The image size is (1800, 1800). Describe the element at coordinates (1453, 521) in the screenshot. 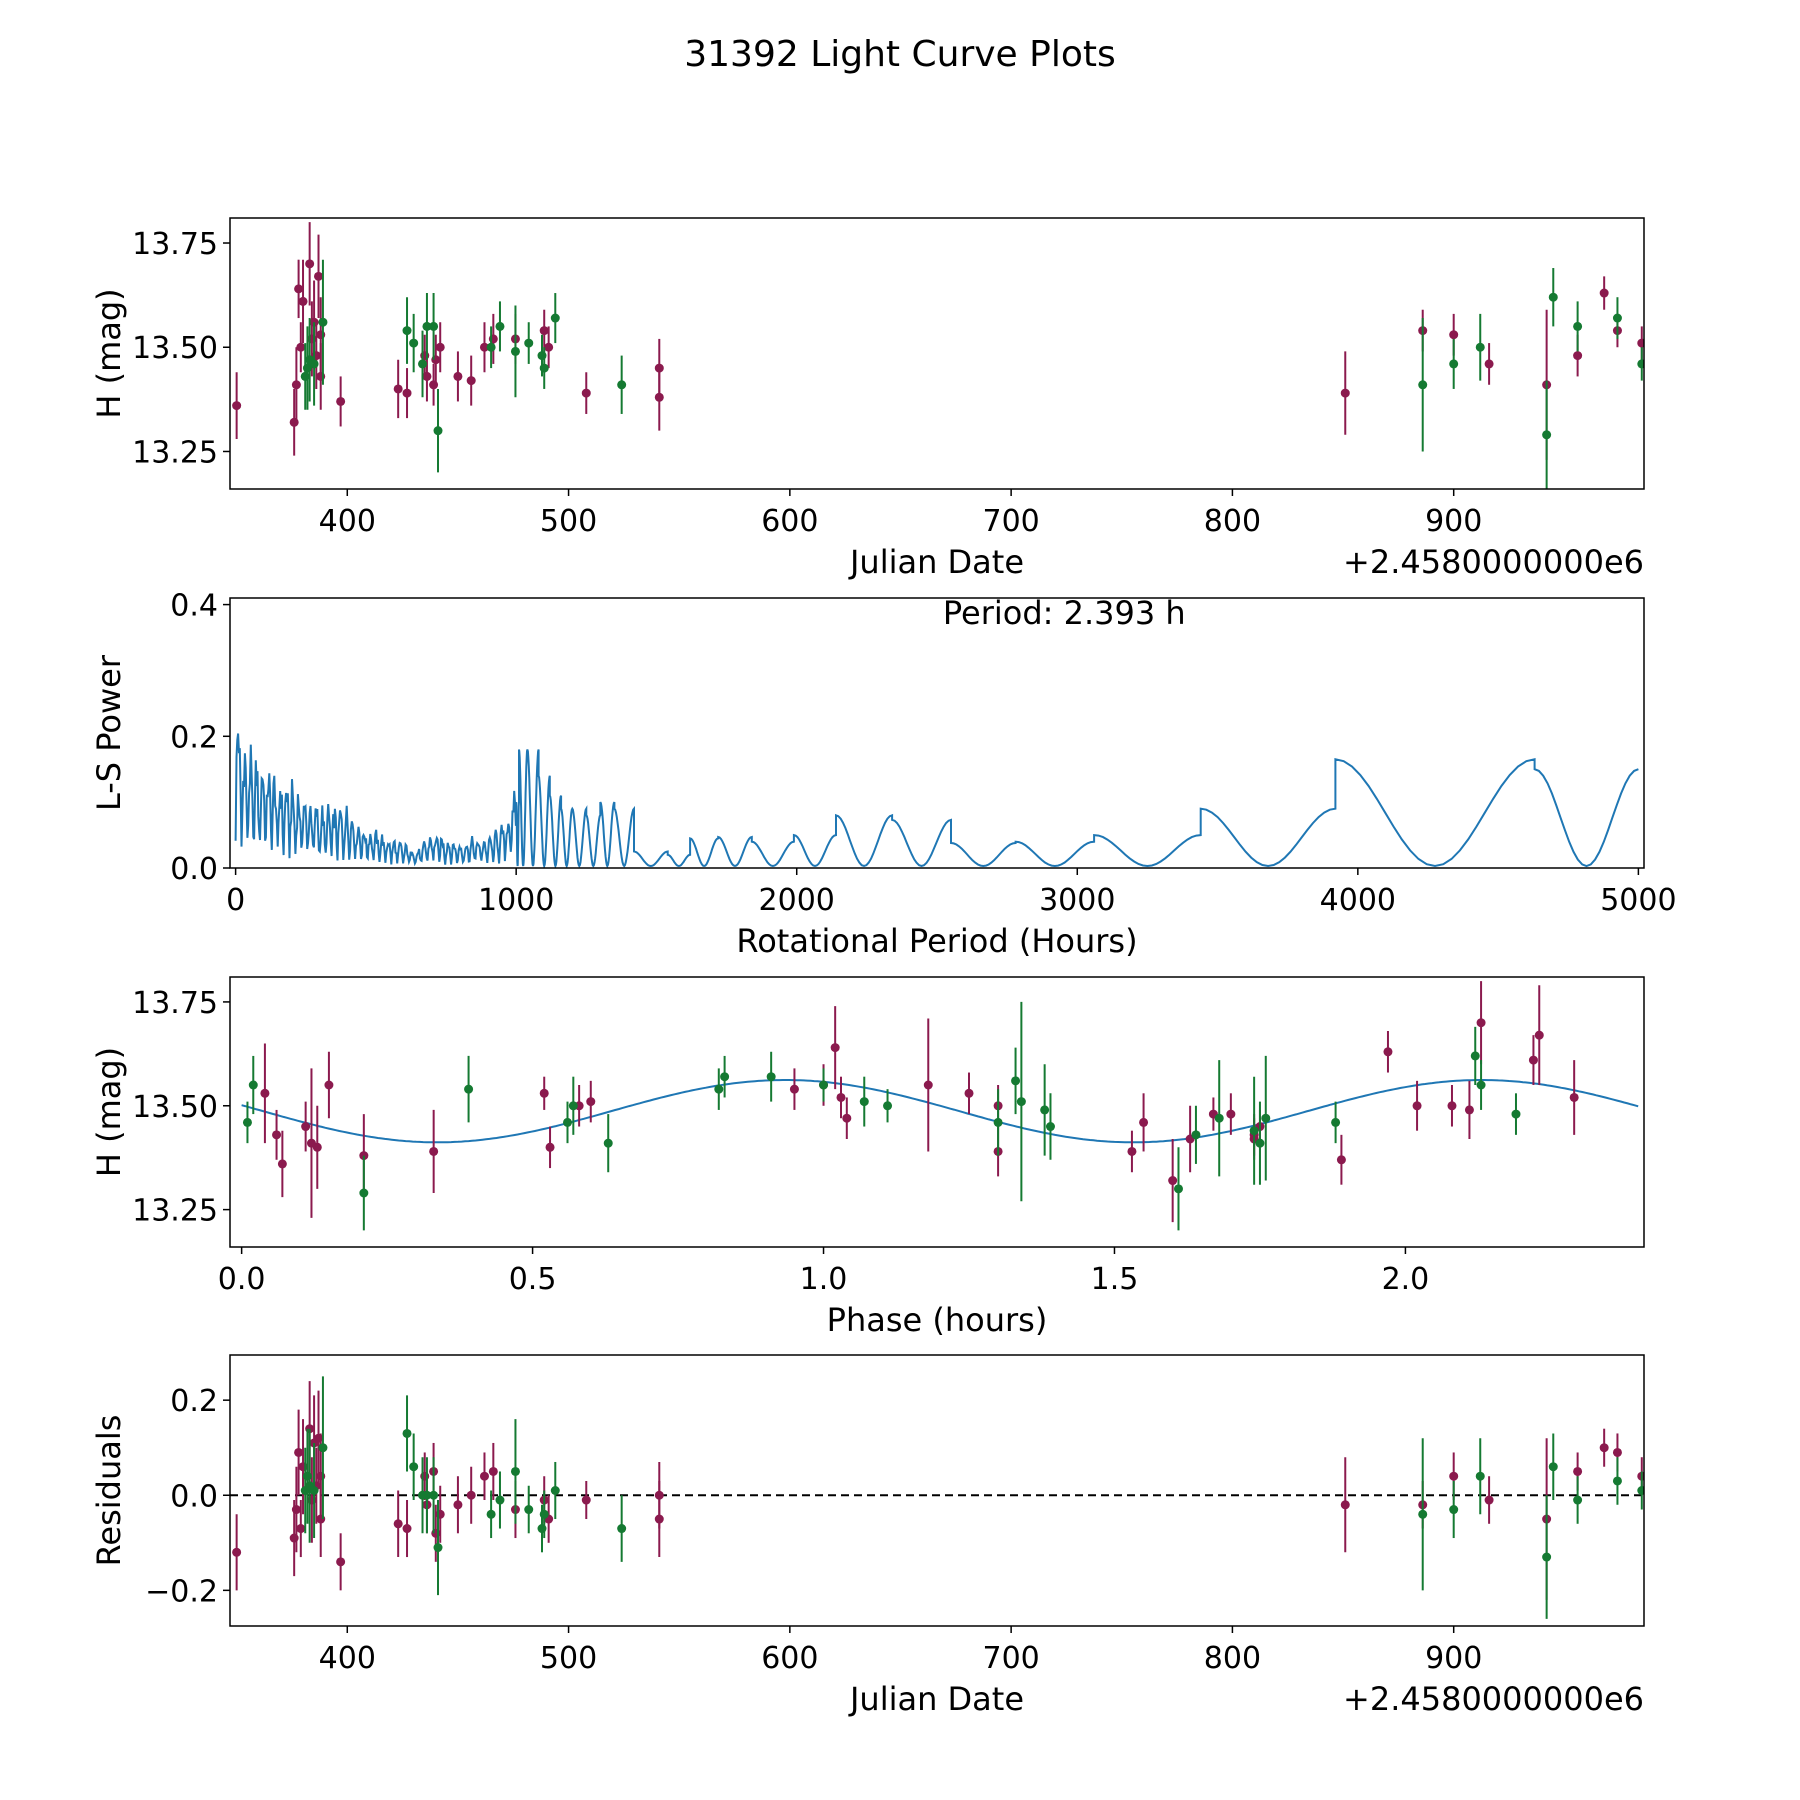

I see `x-tick-label: 900` at that location.